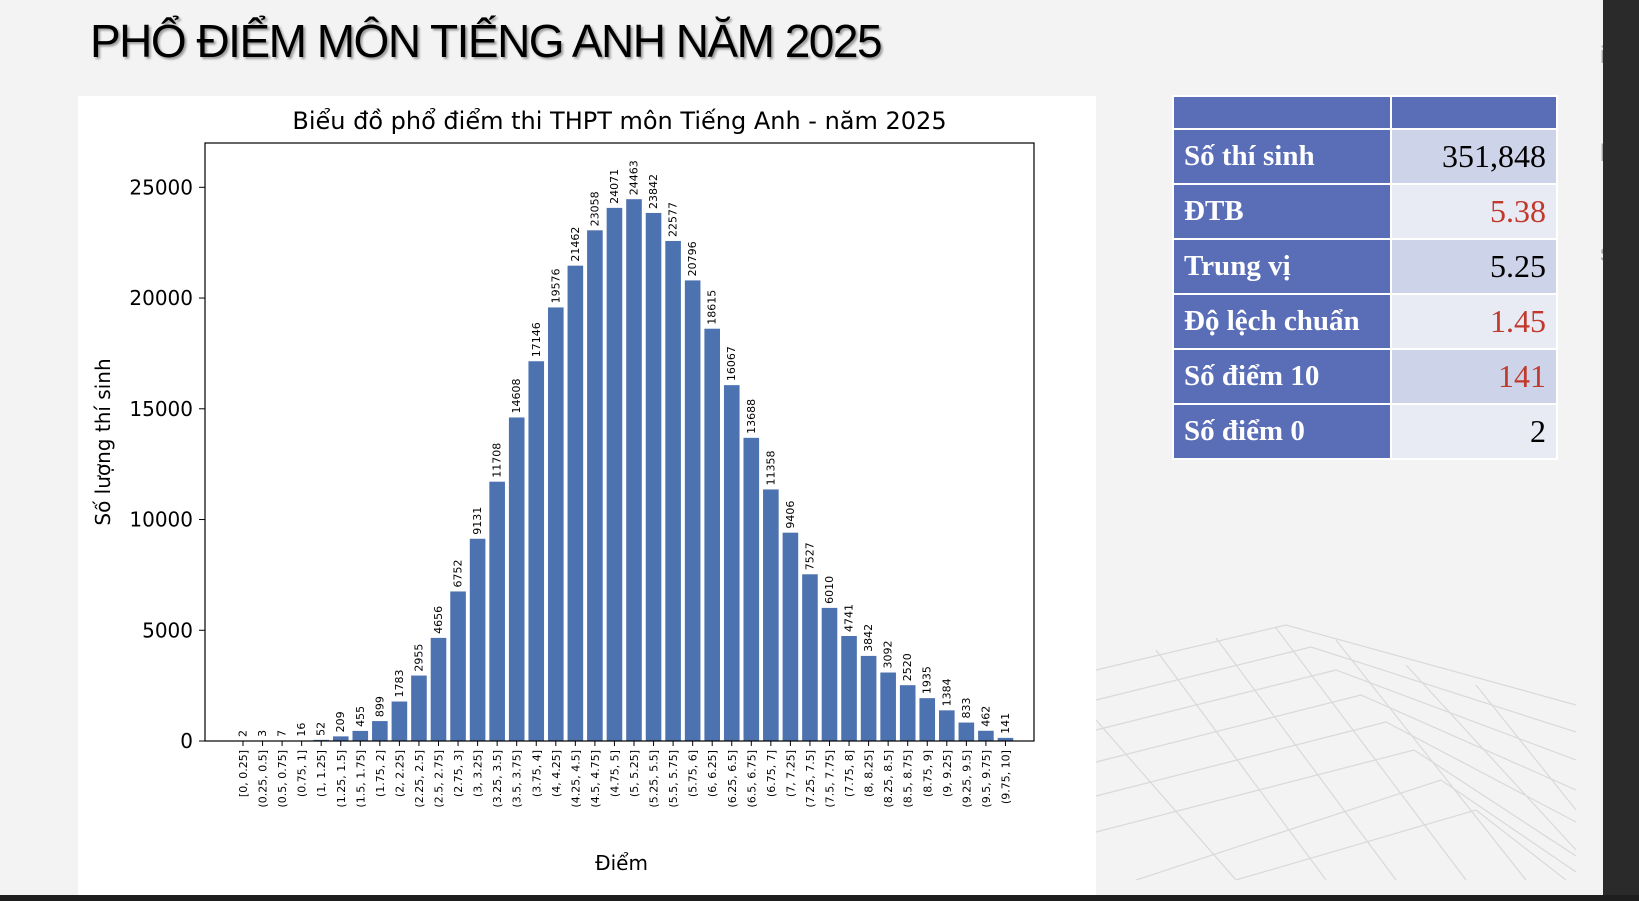 This screenshot has width=1639, height=901. What do you see at coordinates (771, 773) in the screenshot?
I see `x-tick-label: (6.75, 7]` at bounding box center [771, 773].